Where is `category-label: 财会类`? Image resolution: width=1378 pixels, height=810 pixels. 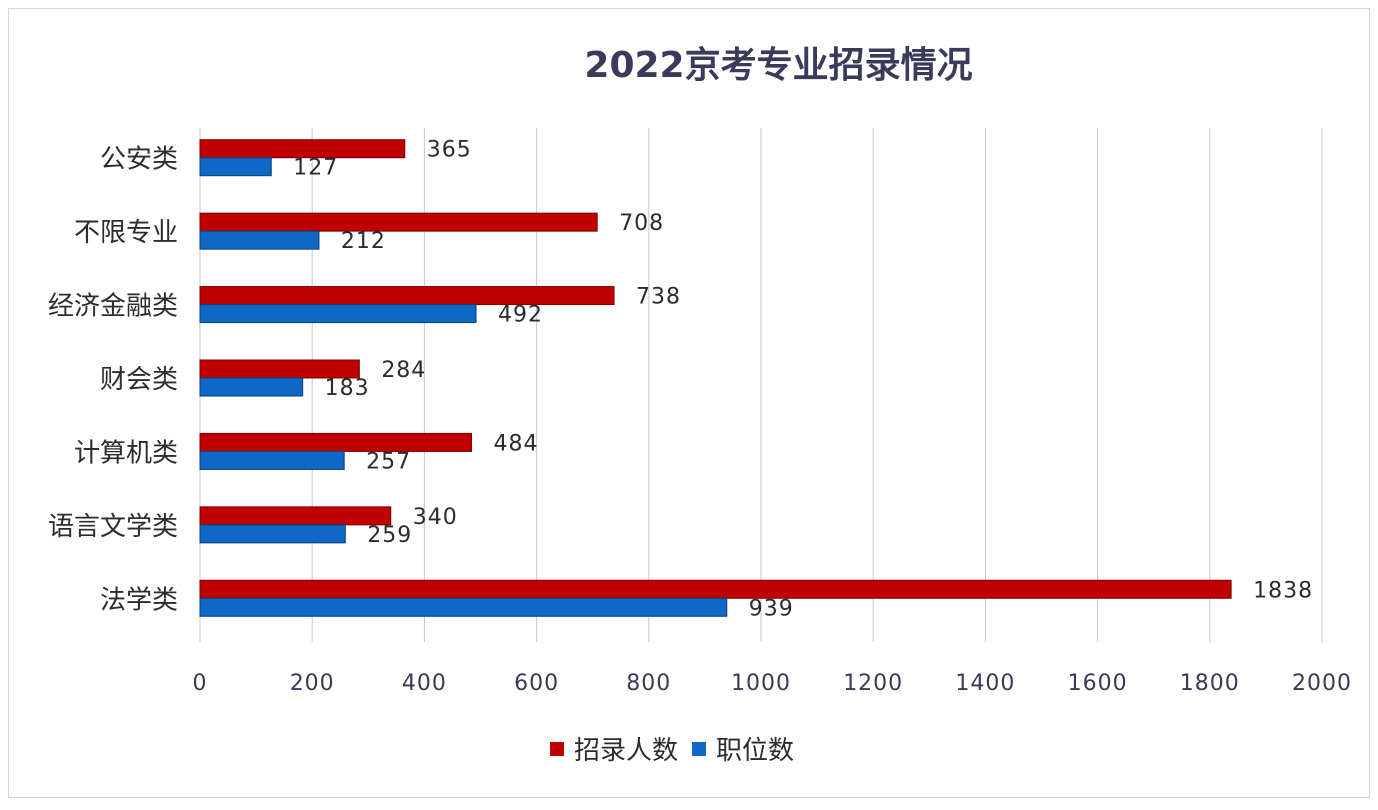 category-label: 财会类 is located at coordinates (139, 380).